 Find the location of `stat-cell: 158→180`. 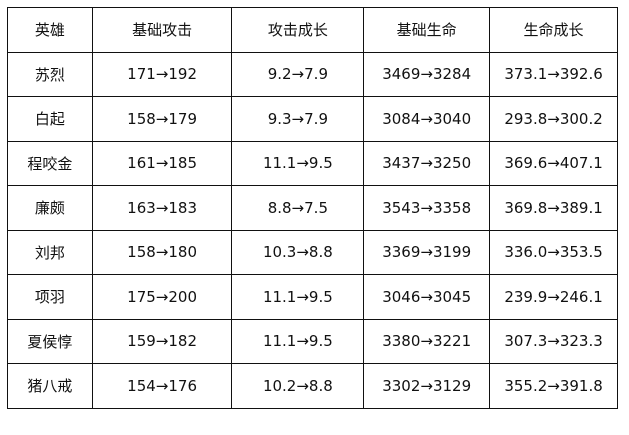

stat-cell: 158→180 is located at coordinates (162, 252).